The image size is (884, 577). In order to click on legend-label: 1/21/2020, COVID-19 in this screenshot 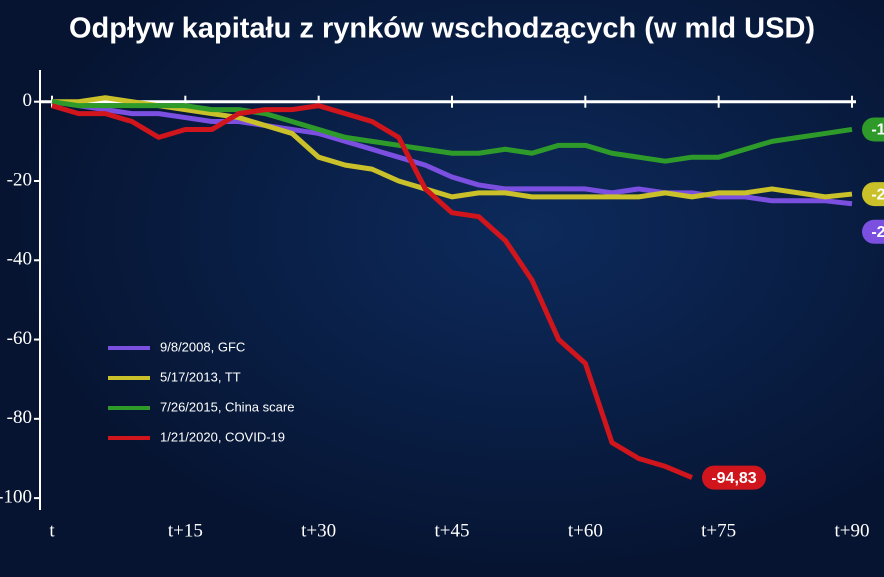, I will do `click(222, 436)`.